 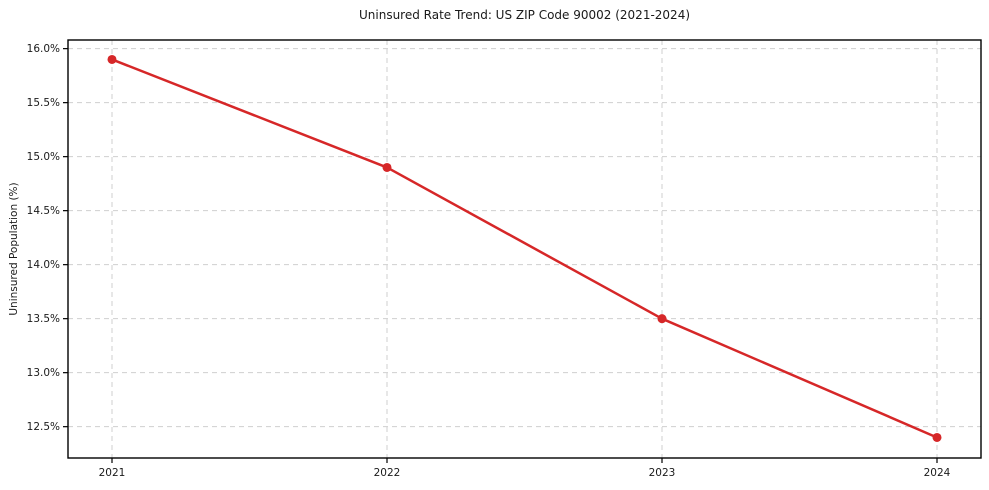 I want to click on x-tick-label: 2022, so click(x=387, y=473).